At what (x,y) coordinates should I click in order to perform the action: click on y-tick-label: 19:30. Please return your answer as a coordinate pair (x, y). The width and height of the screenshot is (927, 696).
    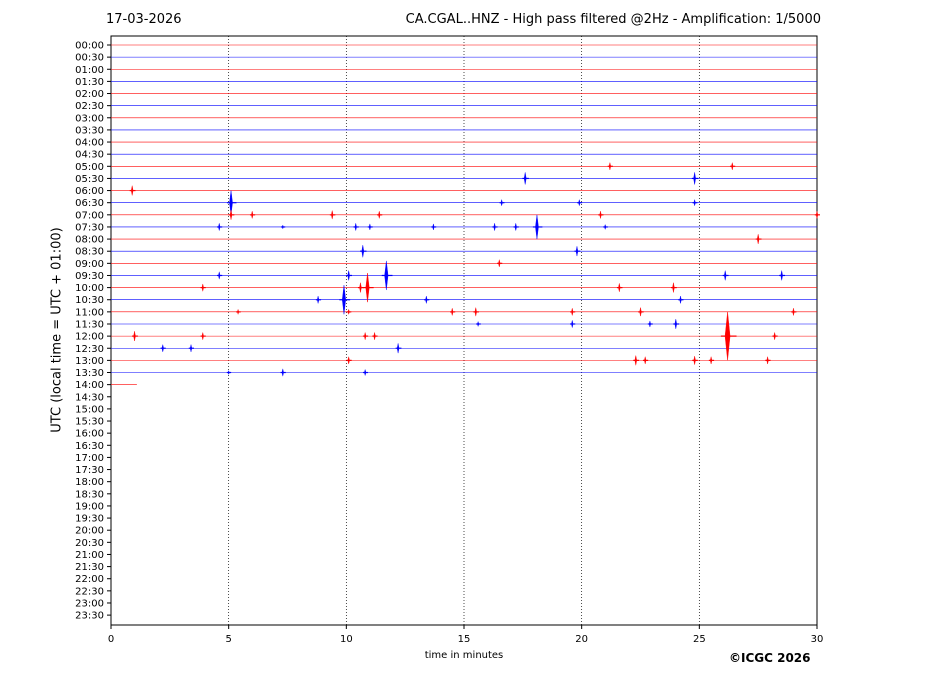
    Looking at the image, I should click on (89, 519).